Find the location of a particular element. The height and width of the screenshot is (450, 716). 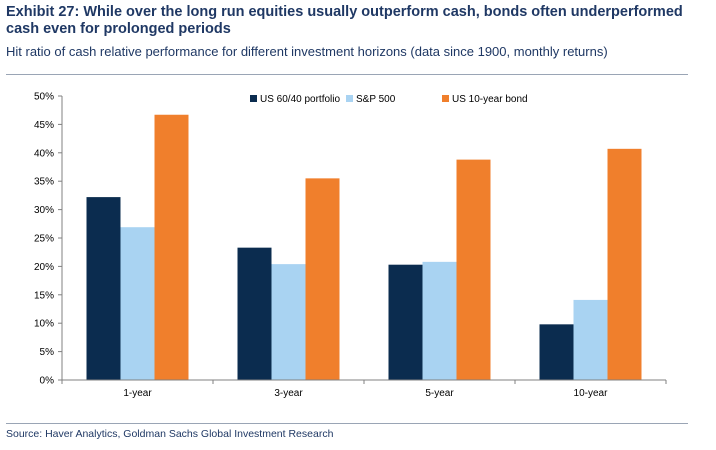

y-tick-label: 50% is located at coordinates (44, 97).